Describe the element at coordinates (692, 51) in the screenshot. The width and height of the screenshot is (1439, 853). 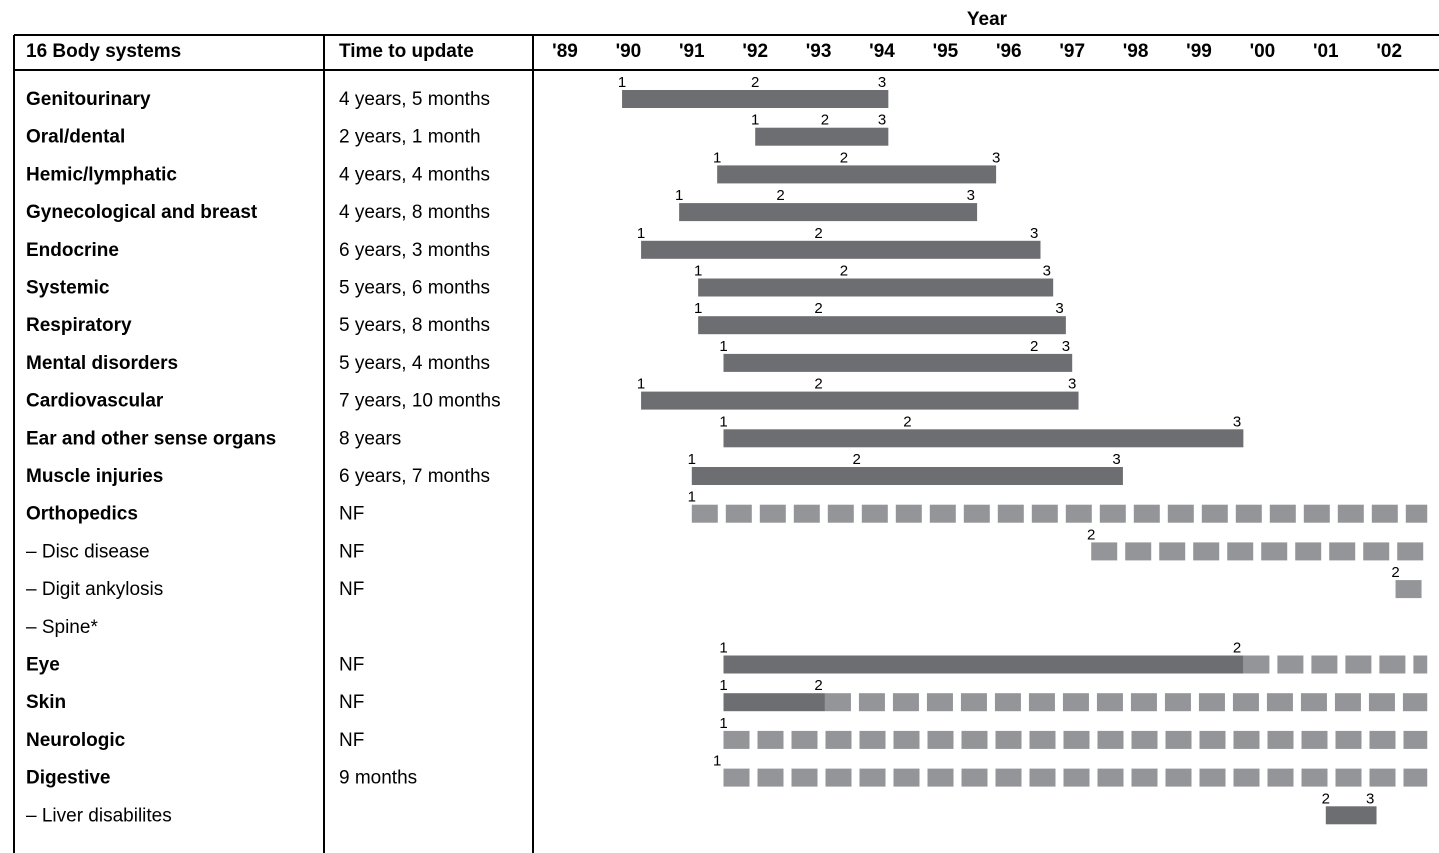
I see `year-tick-label: '91` at that location.